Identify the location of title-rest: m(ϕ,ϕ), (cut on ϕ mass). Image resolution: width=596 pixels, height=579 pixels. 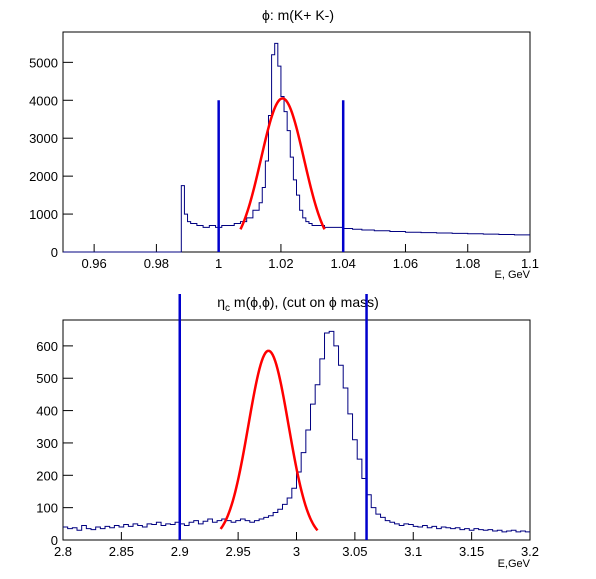
(304, 302).